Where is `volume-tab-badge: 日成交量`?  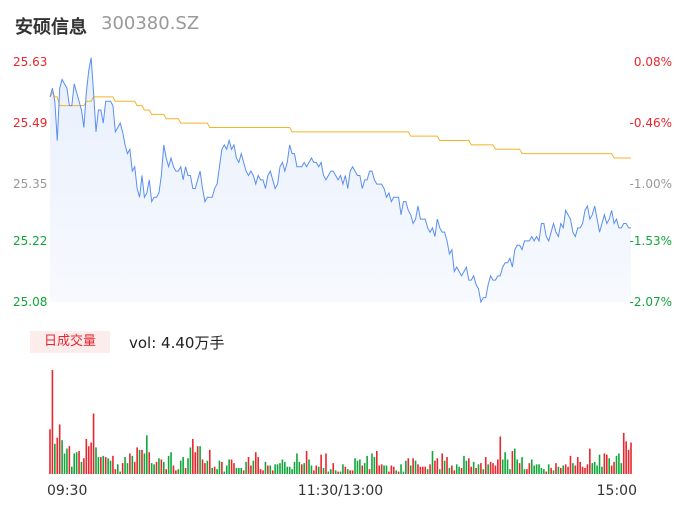 volume-tab-badge: 日成交量 is located at coordinates (70, 342).